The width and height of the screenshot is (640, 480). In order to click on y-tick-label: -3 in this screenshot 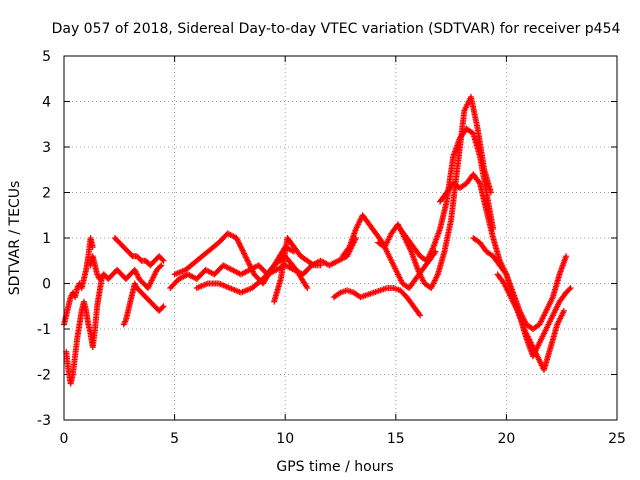, I will do `click(44, 421)`.